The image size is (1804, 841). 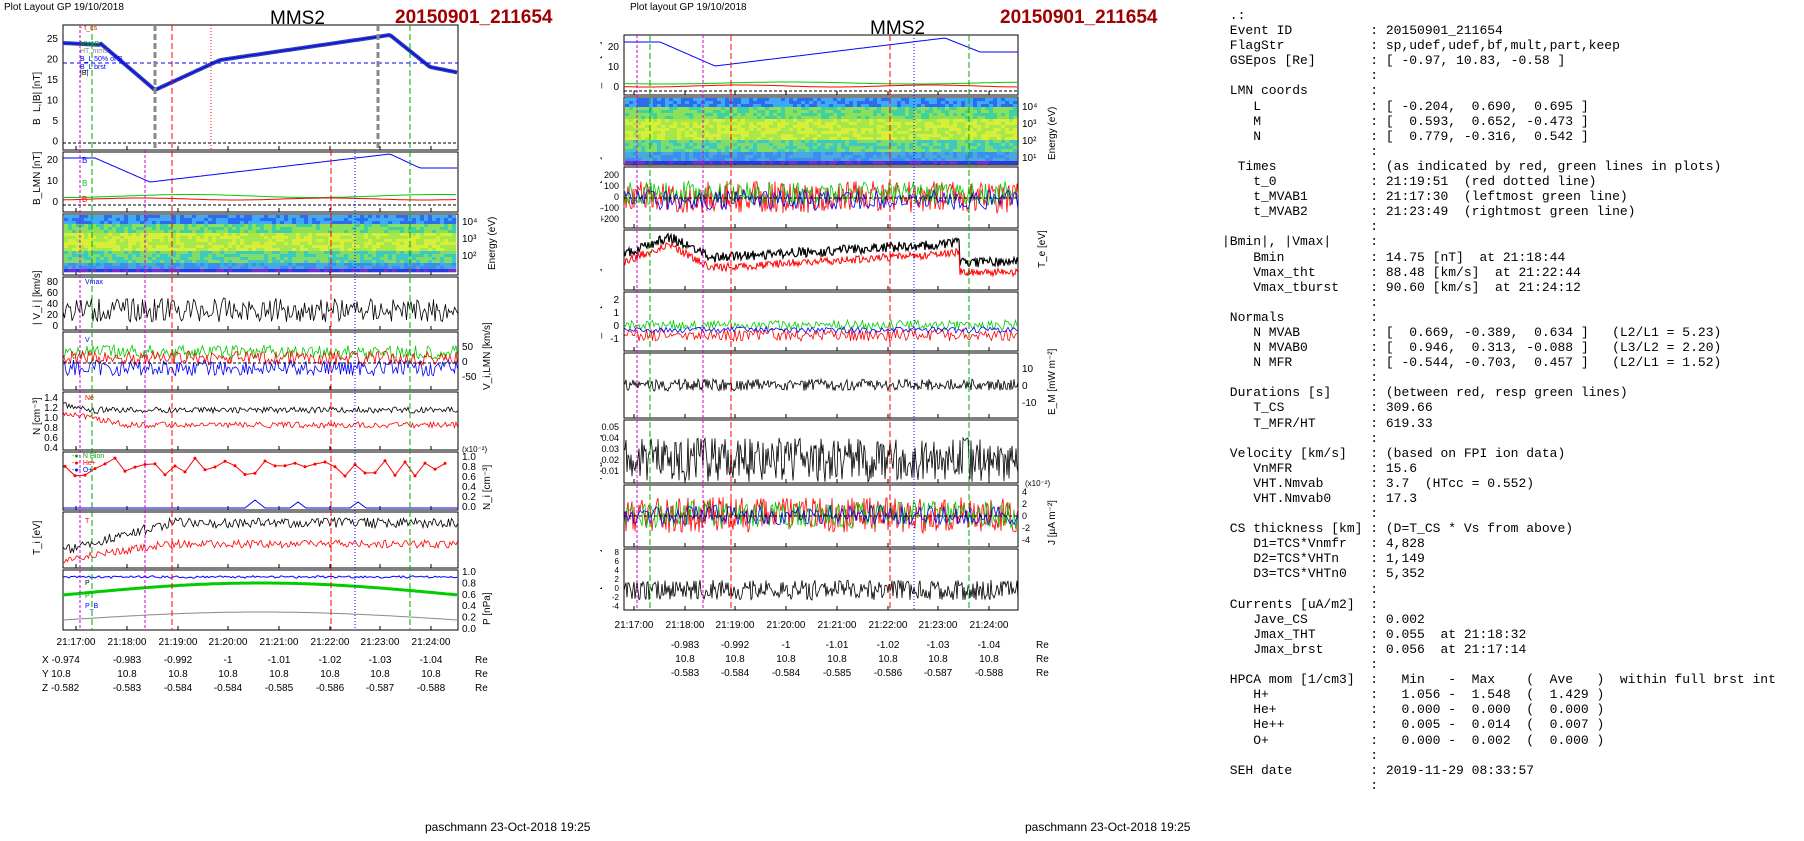 What do you see at coordinates (51, 448) in the screenshot?
I see `y-tick-label: 0.4` at bounding box center [51, 448].